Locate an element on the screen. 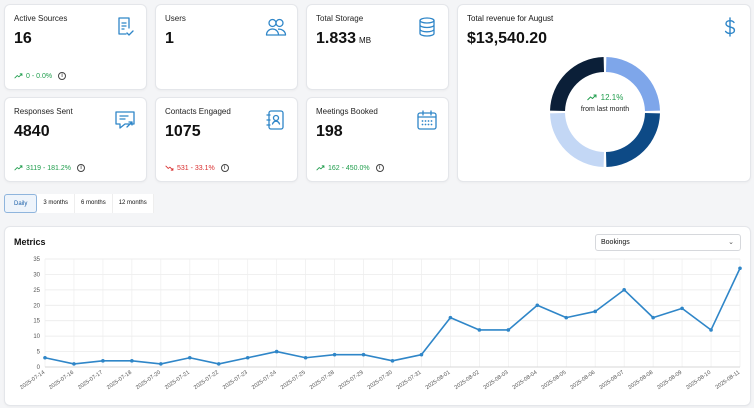  metrics-title: Metrics is located at coordinates (30, 242).